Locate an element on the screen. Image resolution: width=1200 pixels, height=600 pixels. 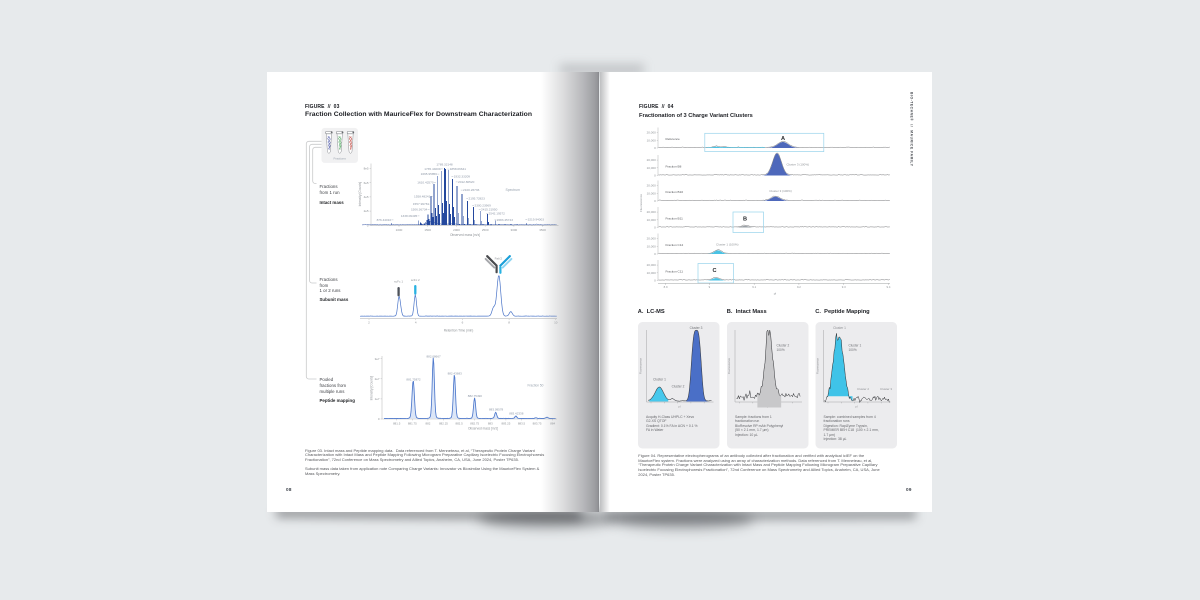
svg-text: 882.08667 is located at coordinates (434, 357).